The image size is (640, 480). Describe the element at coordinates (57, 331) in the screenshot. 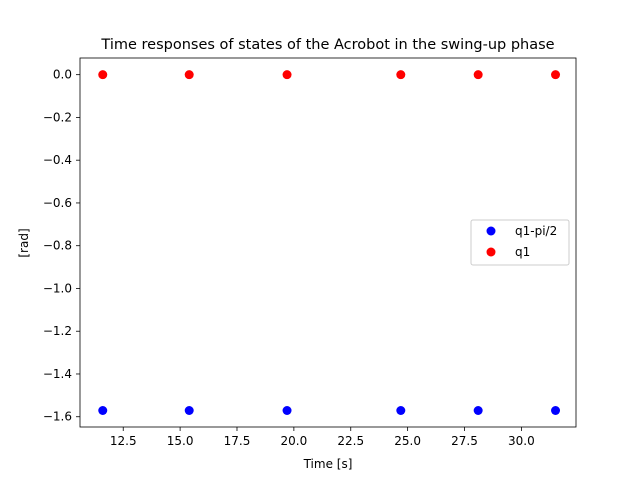

I see `y-tick-label: −1.2` at that location.